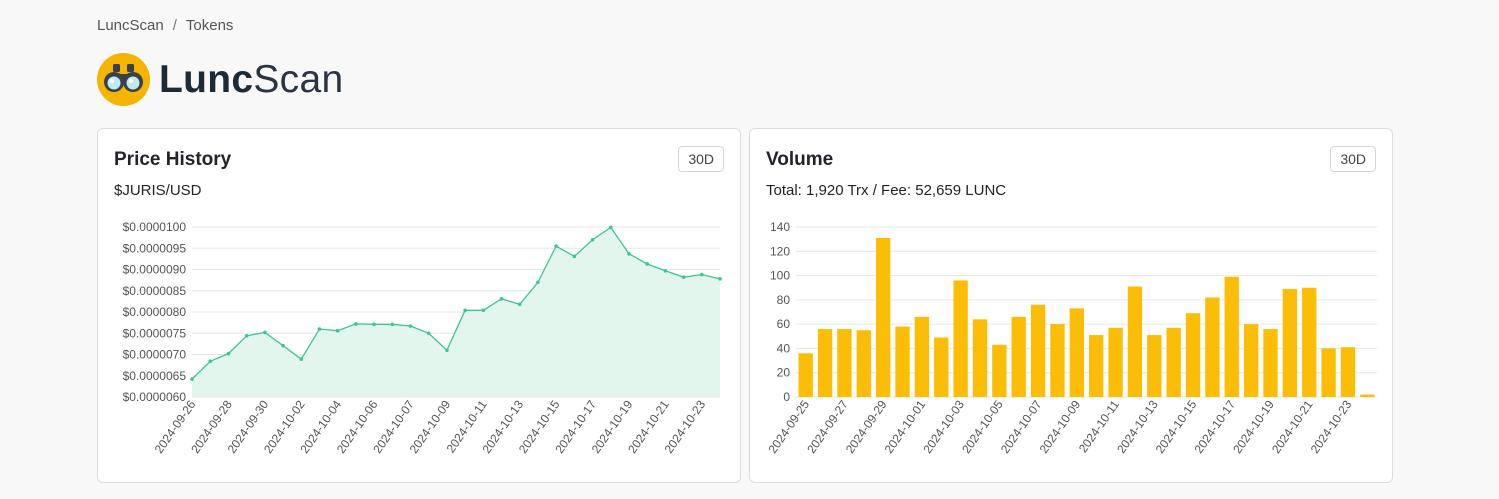 This screenshot has height=499, width=1499. I want to click on volume-y-tick-label: 60, so click(784, 324).